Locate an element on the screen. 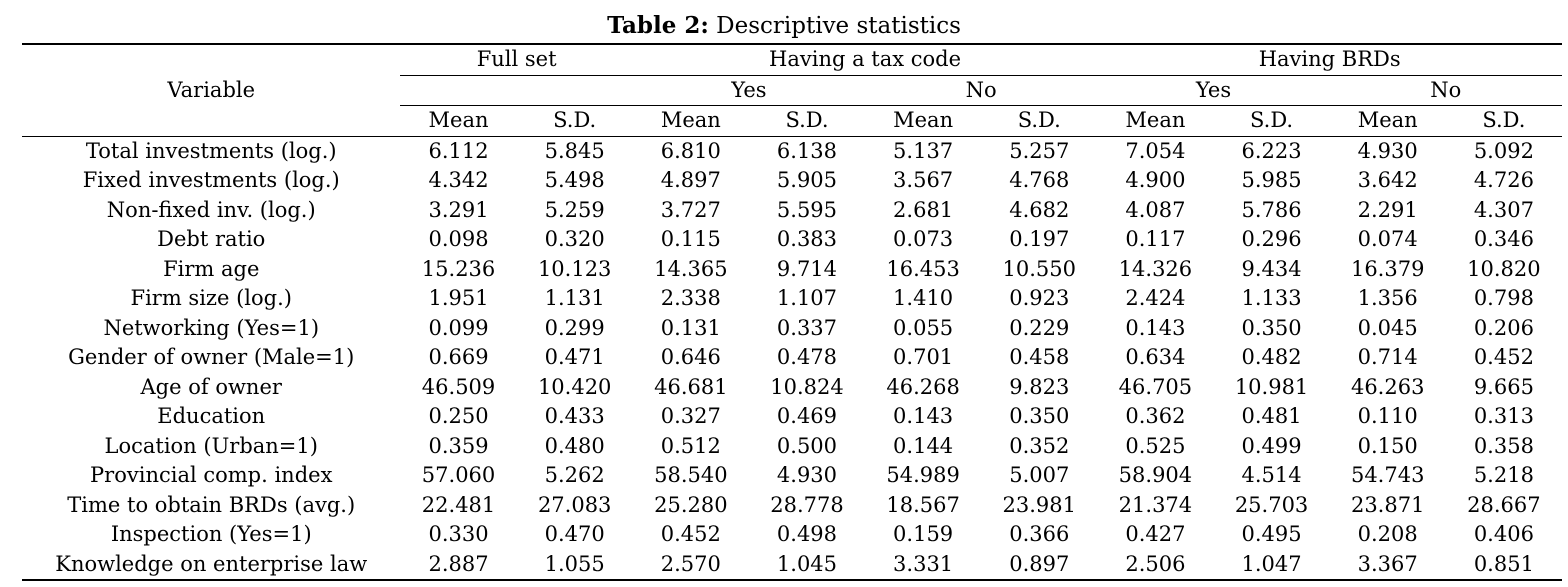  sd-cell: 0.296 is located at coordinates (1271, 239).